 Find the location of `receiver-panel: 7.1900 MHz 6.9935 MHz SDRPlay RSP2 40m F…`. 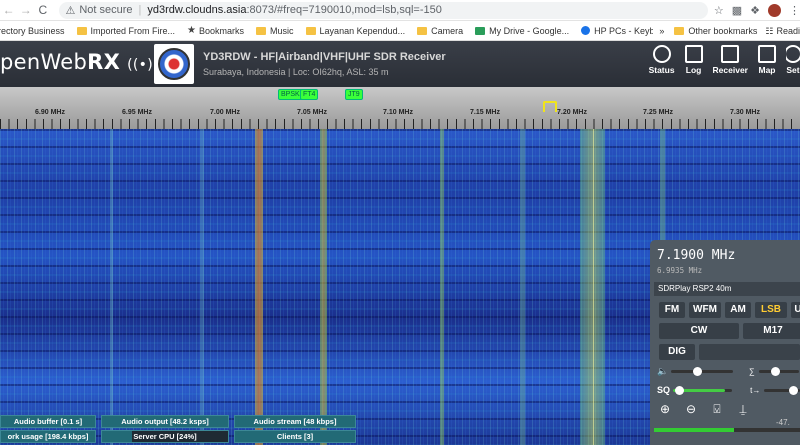

receiver-panel: 7.1900 MHz 6.9935 MHz SDRPlay RSP2 40m F… is located at coordinates (725, 342).